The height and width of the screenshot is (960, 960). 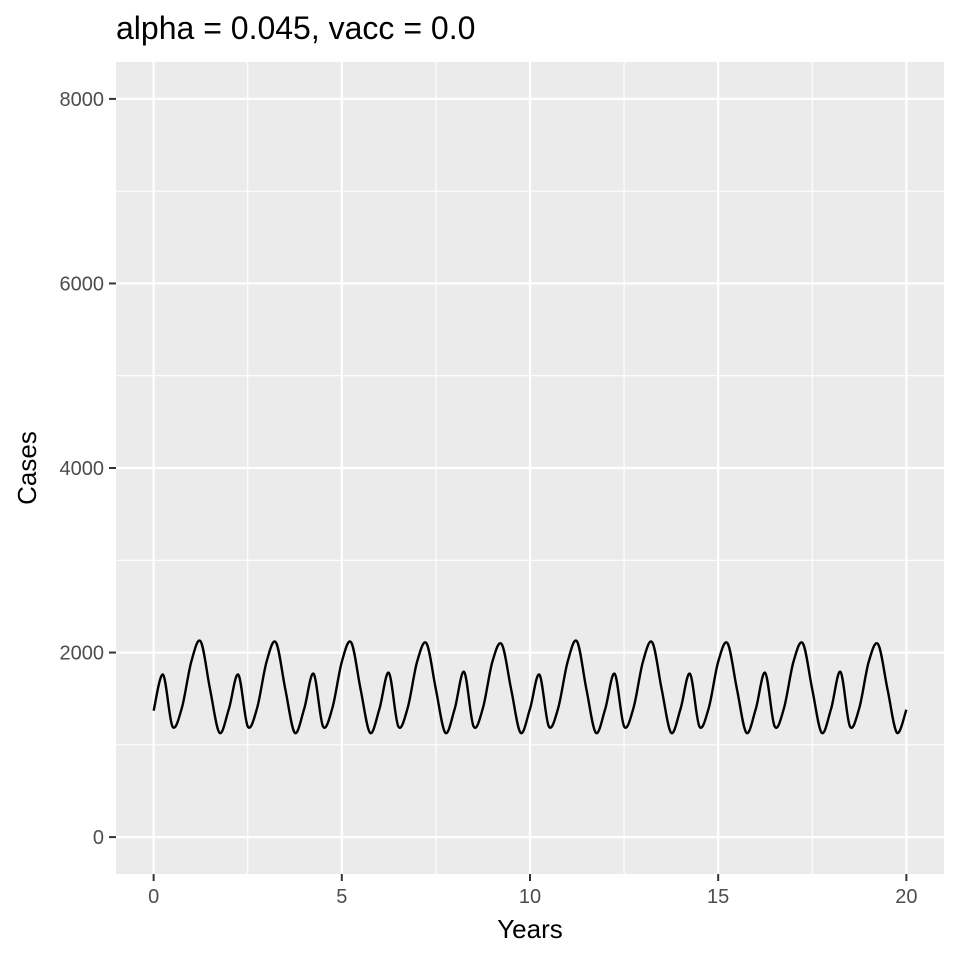 I want to click on x-tick-label: 10, so click(x=530, y=897).